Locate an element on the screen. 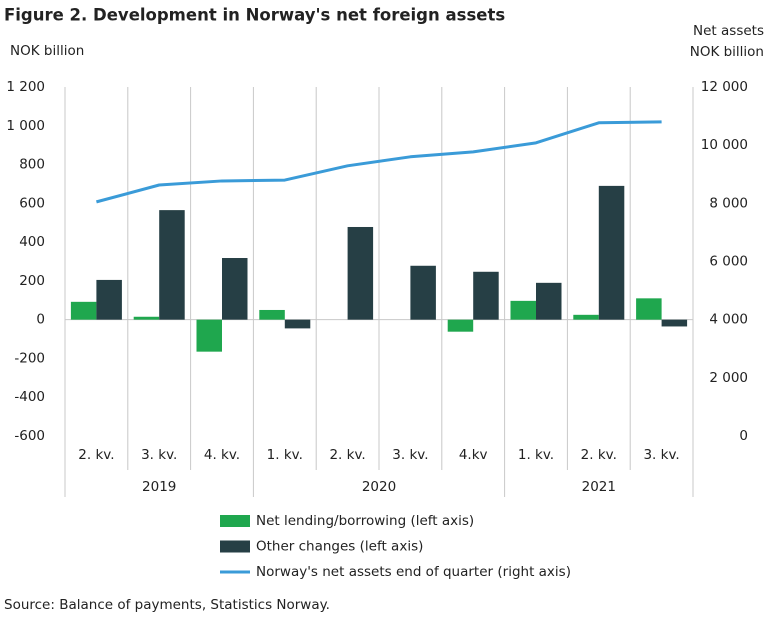  y-tick-label: -400 is located at coordinates (29, 397).